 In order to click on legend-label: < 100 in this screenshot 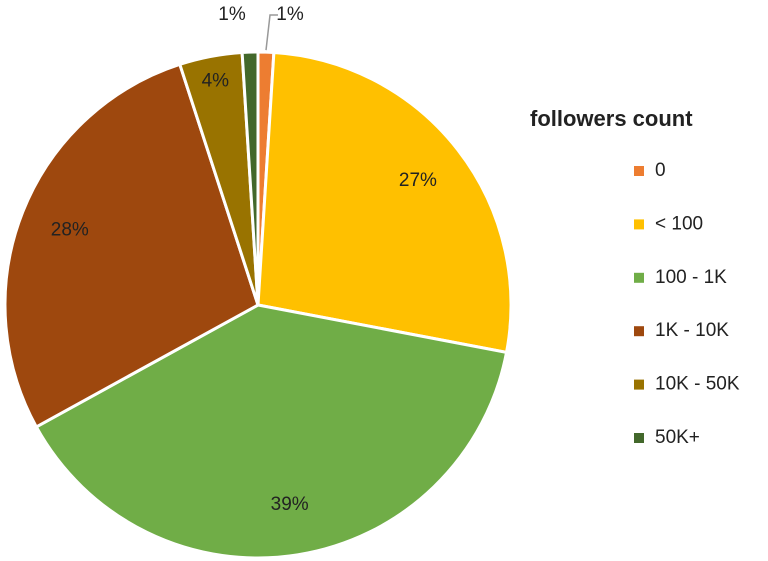, I will do `click(679, 223)`.